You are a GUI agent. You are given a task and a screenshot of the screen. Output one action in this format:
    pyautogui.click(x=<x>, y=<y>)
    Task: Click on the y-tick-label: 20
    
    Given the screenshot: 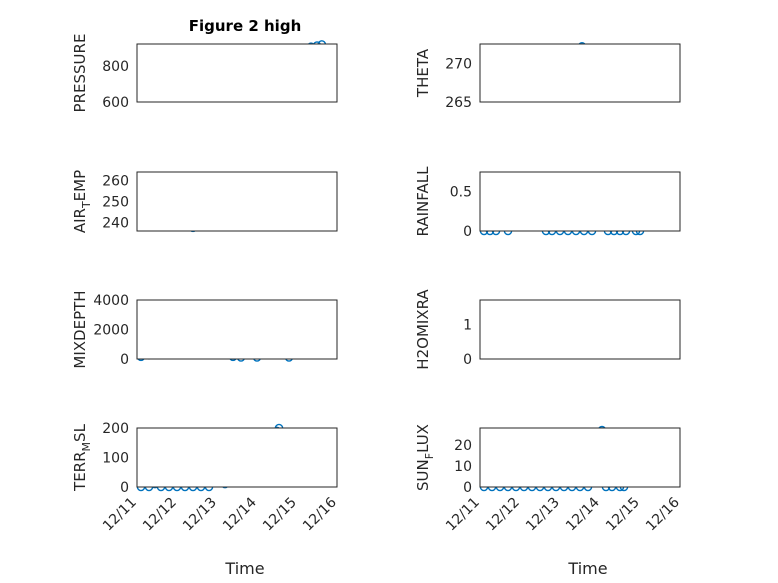 What is the action you would take?
    pyautogui.click(x=463, y=446)
    